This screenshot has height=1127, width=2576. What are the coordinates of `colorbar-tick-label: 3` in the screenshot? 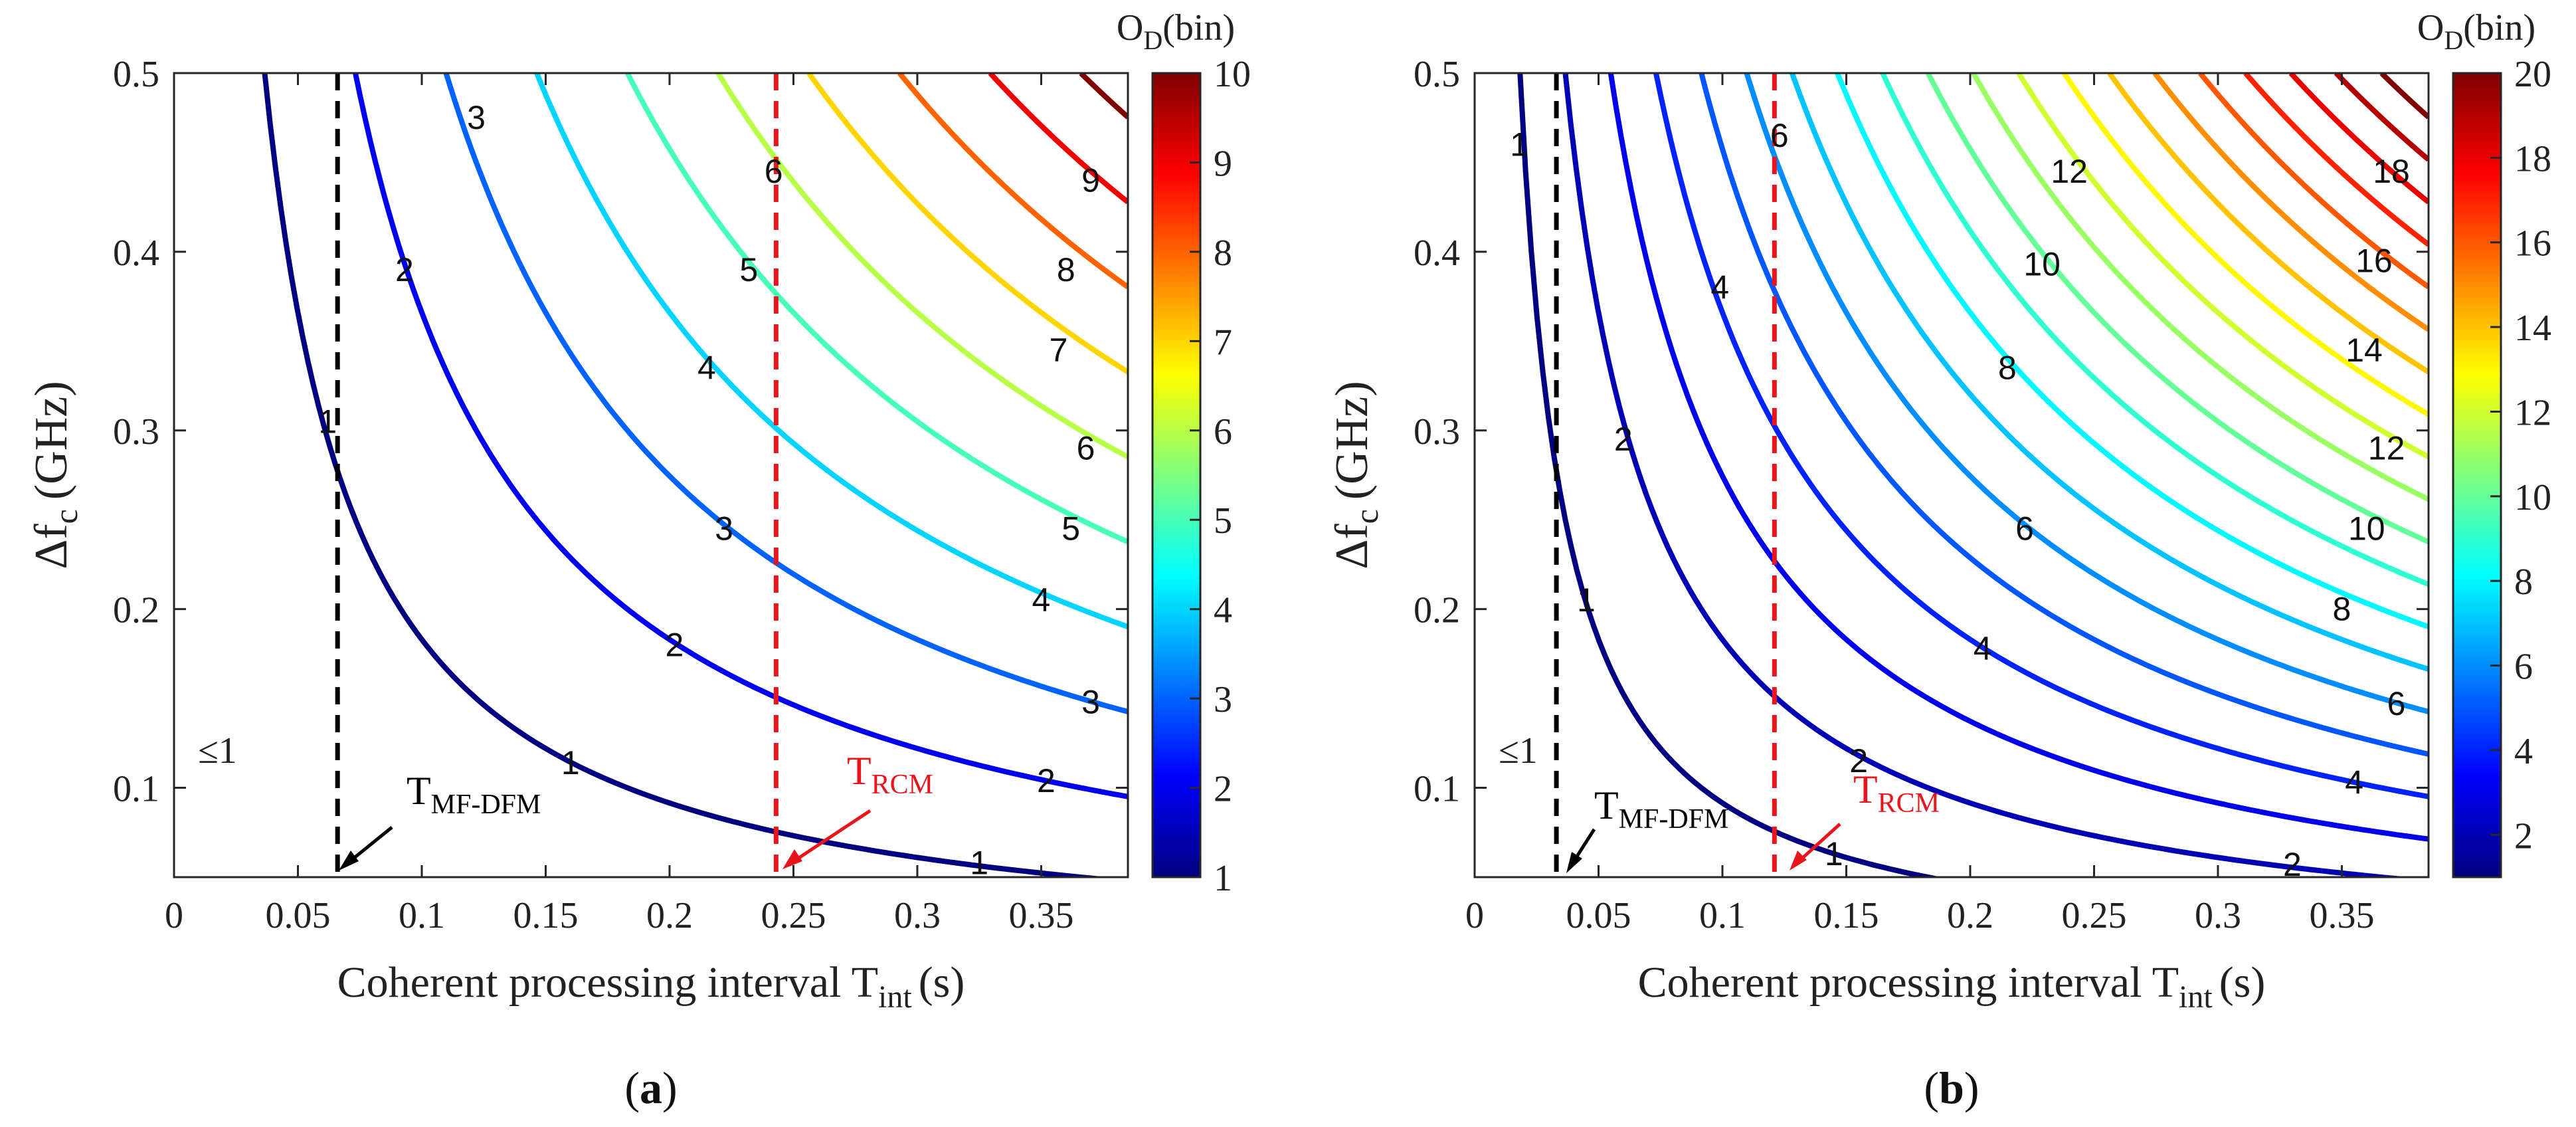 It's located at (1223, 700).